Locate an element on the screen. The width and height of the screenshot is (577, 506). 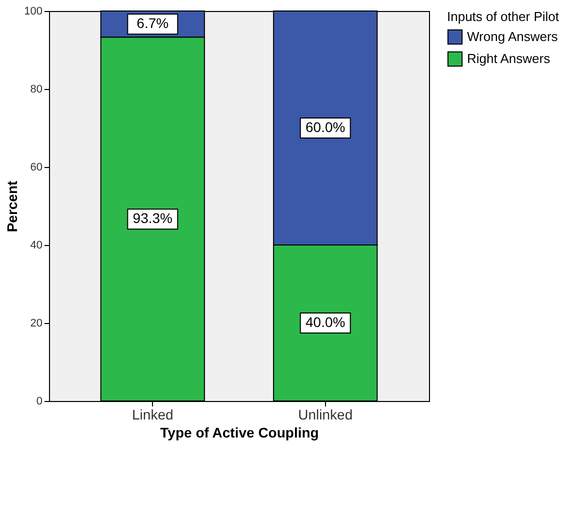
y-axis-title: Percent is located at coordinates (12, 206).